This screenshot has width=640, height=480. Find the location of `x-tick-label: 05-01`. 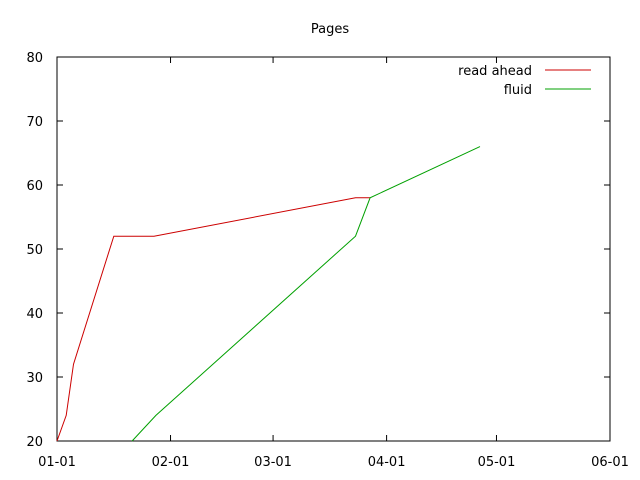

x-tick-label: 05-01 is located at coordinates (497, 462).